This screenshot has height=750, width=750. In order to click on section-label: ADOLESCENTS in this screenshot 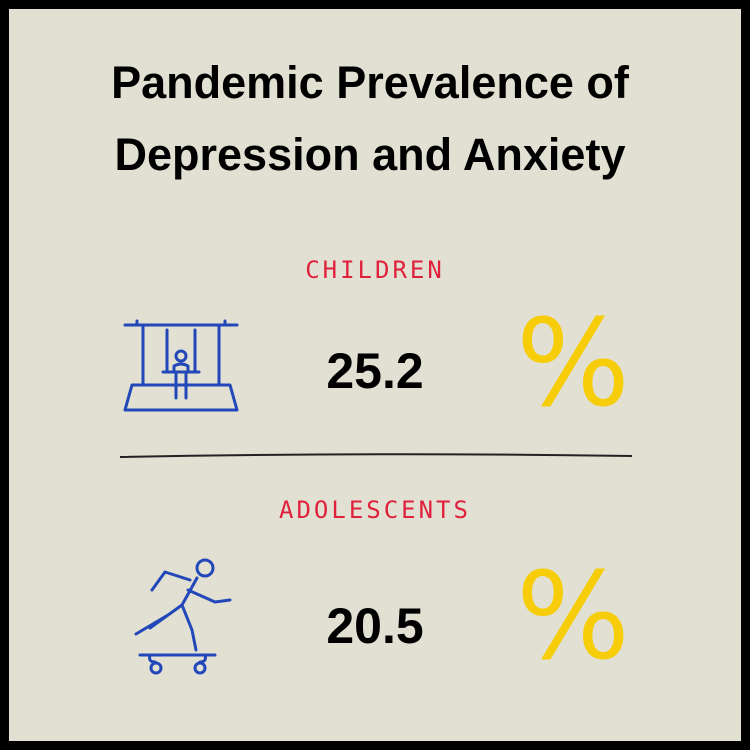, I will do `click(375, 510)`.